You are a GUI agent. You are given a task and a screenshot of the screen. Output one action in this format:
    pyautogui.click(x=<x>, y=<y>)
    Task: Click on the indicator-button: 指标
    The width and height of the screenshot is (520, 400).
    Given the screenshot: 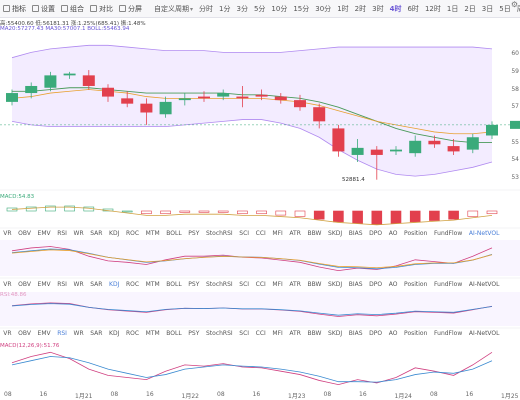 What is the action you would take?
    pyautogui.click(x=14, y=9)
    